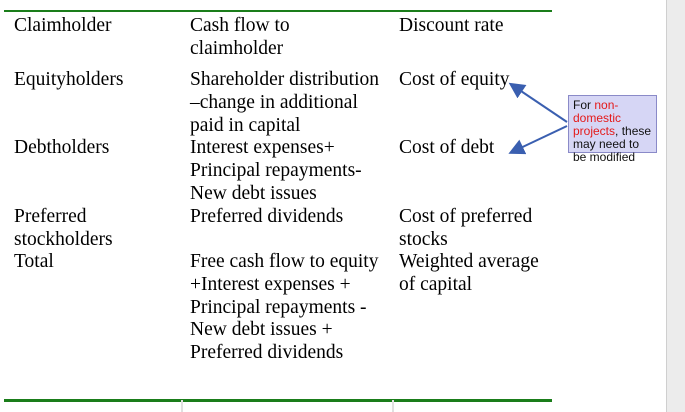  Describe the element at coordinates (454, 79) in the screenshot. I see `row-equityholders-discount-rate: Cost of equity` at that location.